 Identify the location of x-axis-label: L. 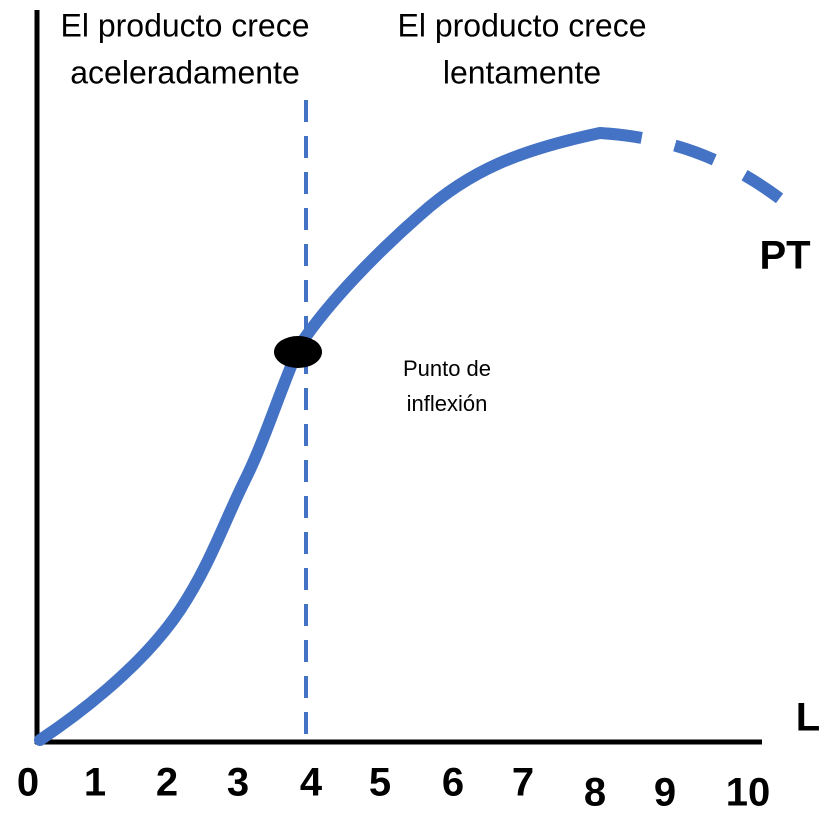
(808, 718).